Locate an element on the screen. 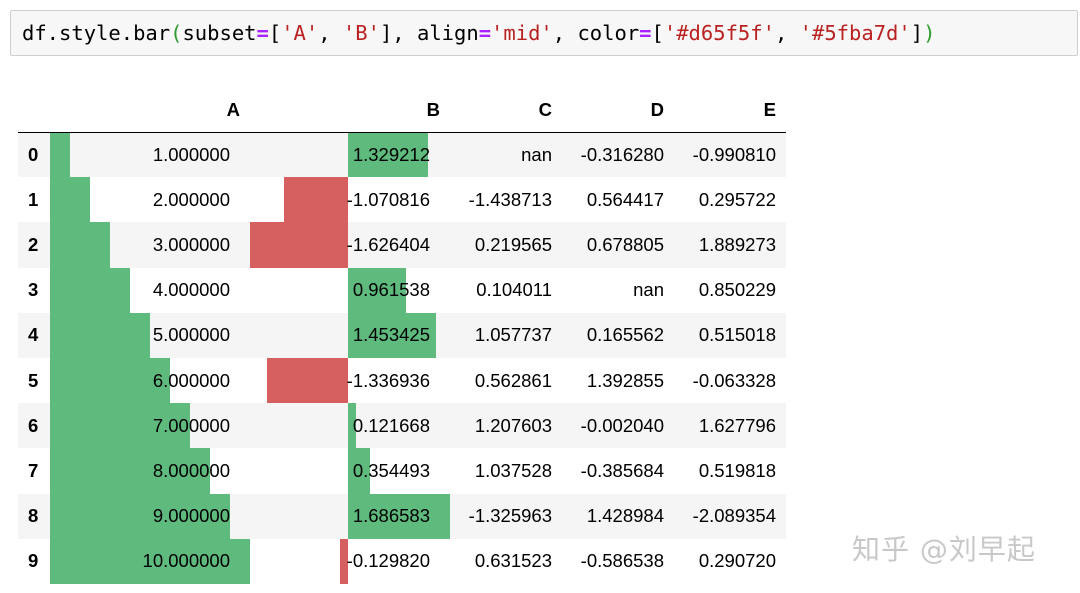 The image size is (1080, 593). table-cell-d: 1.392855 is located at coordinates (625, 380).